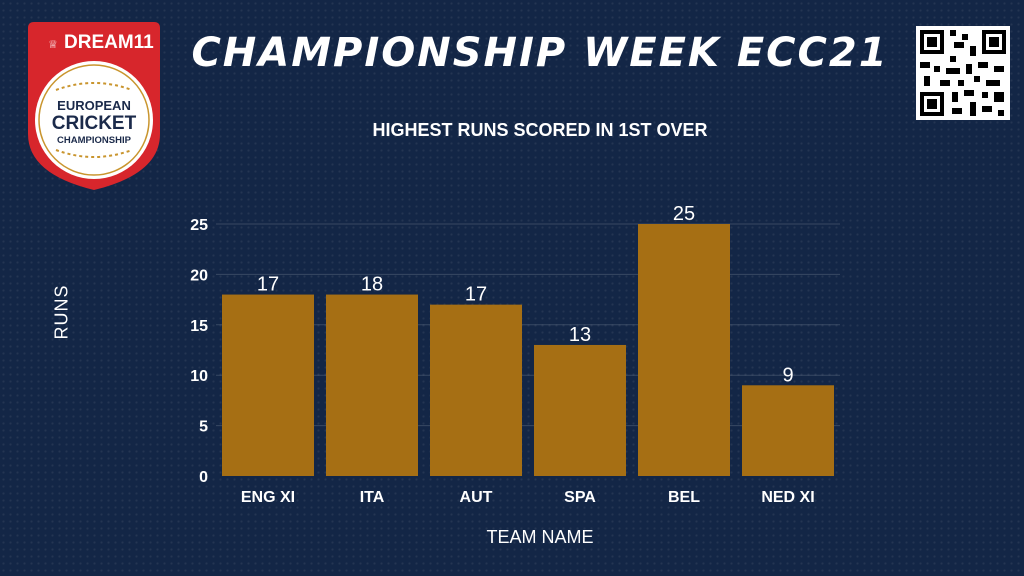 The image size is (1024, 576). What do you see at coordinates (109, 42) in the screenshot?
I see `logo-brand: DREAM11` at bounding box center [109, 42].